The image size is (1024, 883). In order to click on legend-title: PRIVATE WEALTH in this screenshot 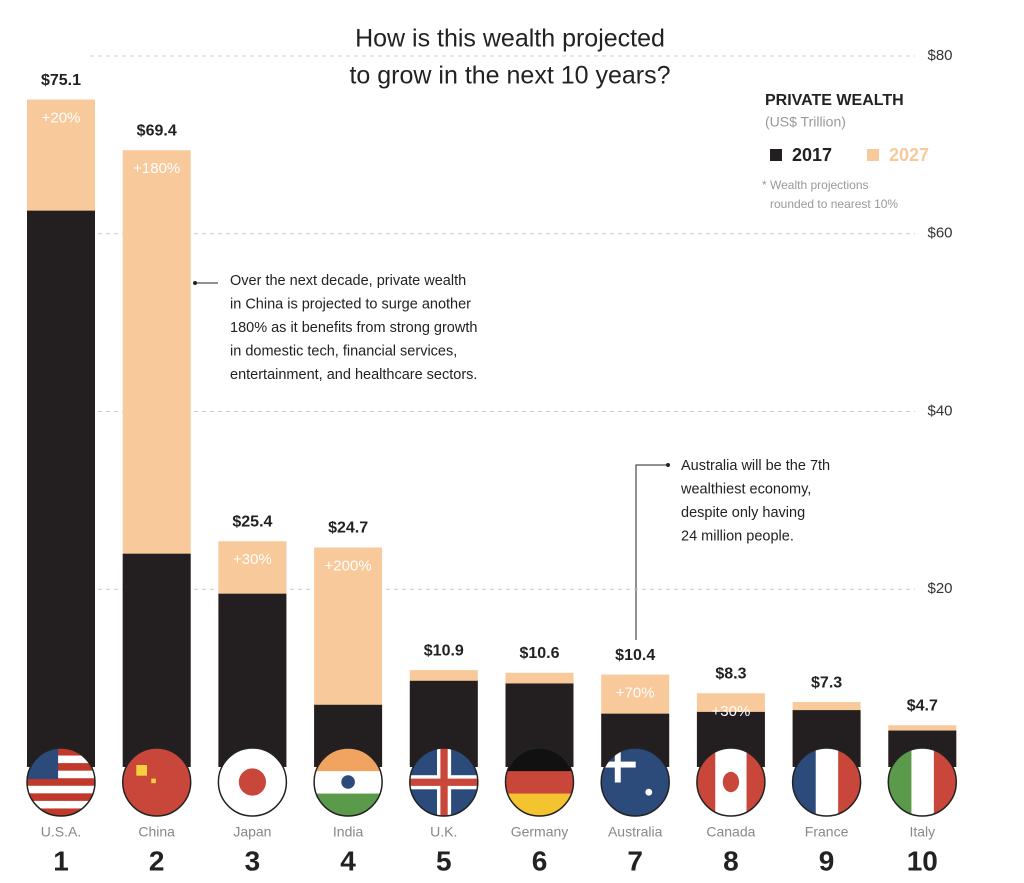, I will do `click(834, 100)`.